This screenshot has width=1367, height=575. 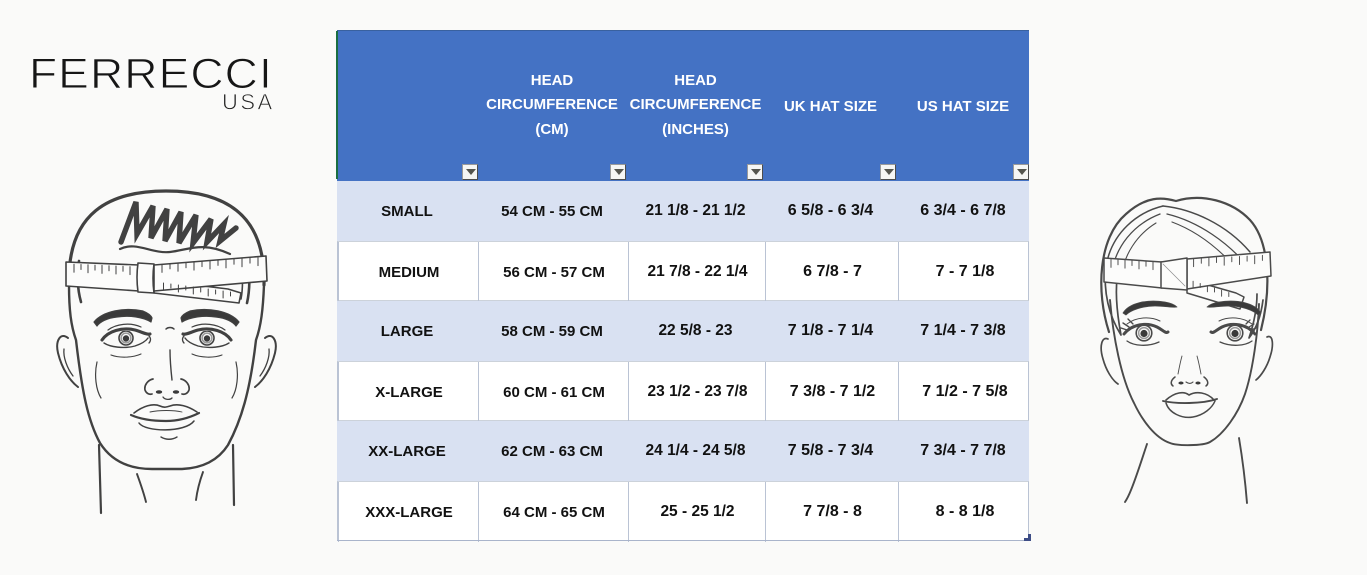 I want to click on svg-text: FERRECCI, so click(x=151, y=73).